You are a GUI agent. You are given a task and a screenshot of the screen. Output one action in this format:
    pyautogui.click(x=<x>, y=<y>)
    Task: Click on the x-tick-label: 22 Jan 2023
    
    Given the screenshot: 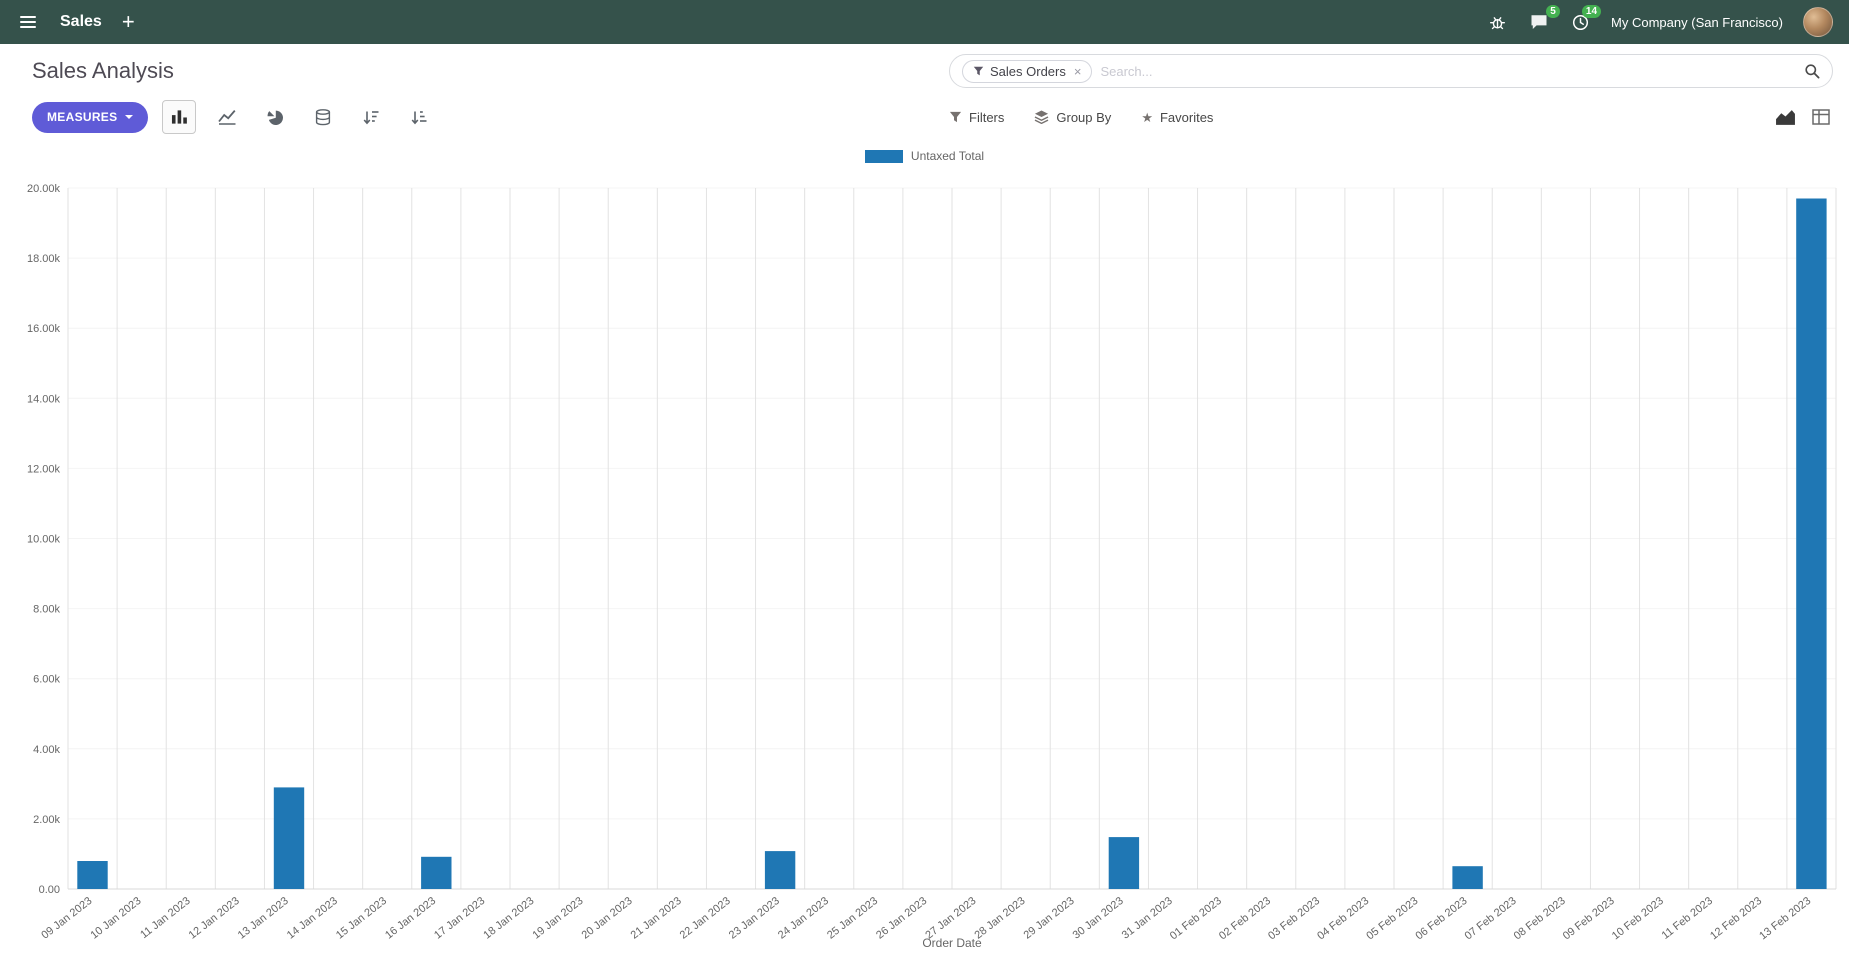 What is the action you would take?
    pyautogui.click(x=705, y=918)
    